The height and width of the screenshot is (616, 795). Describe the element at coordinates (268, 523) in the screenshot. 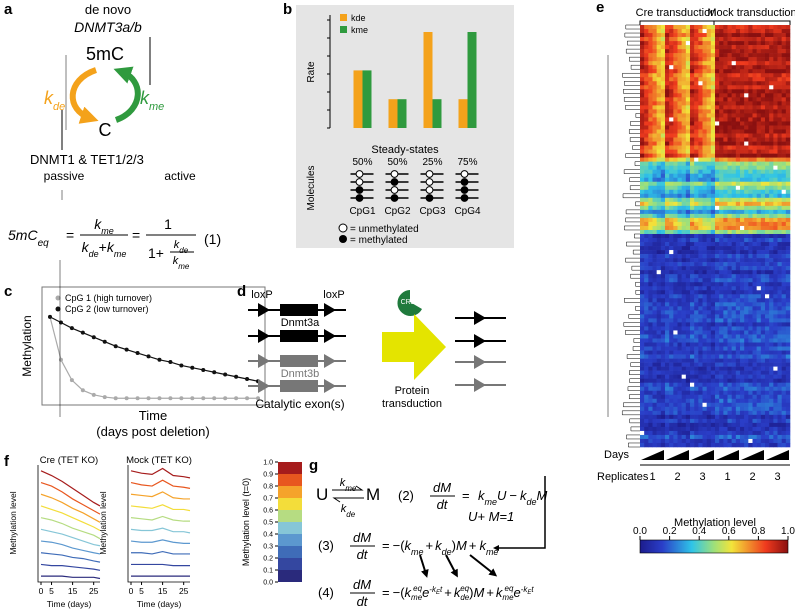

I see `tick-label: 0.5` at that location.